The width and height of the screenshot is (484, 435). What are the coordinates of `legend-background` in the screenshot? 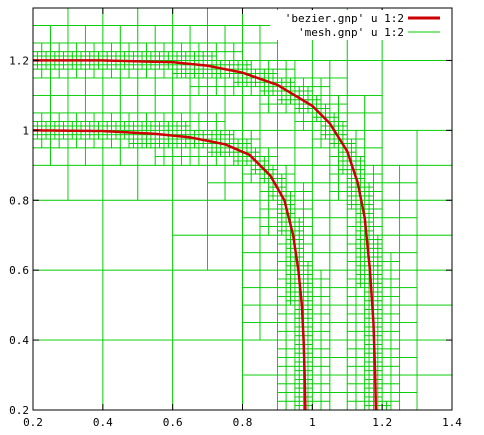 It's located at (358, 25).